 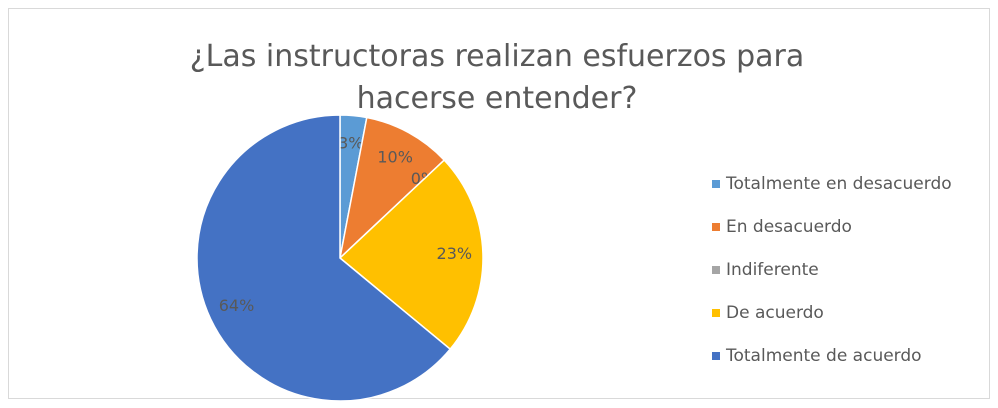 I want to click on data-label: 3%, so click(x=350, y=143).